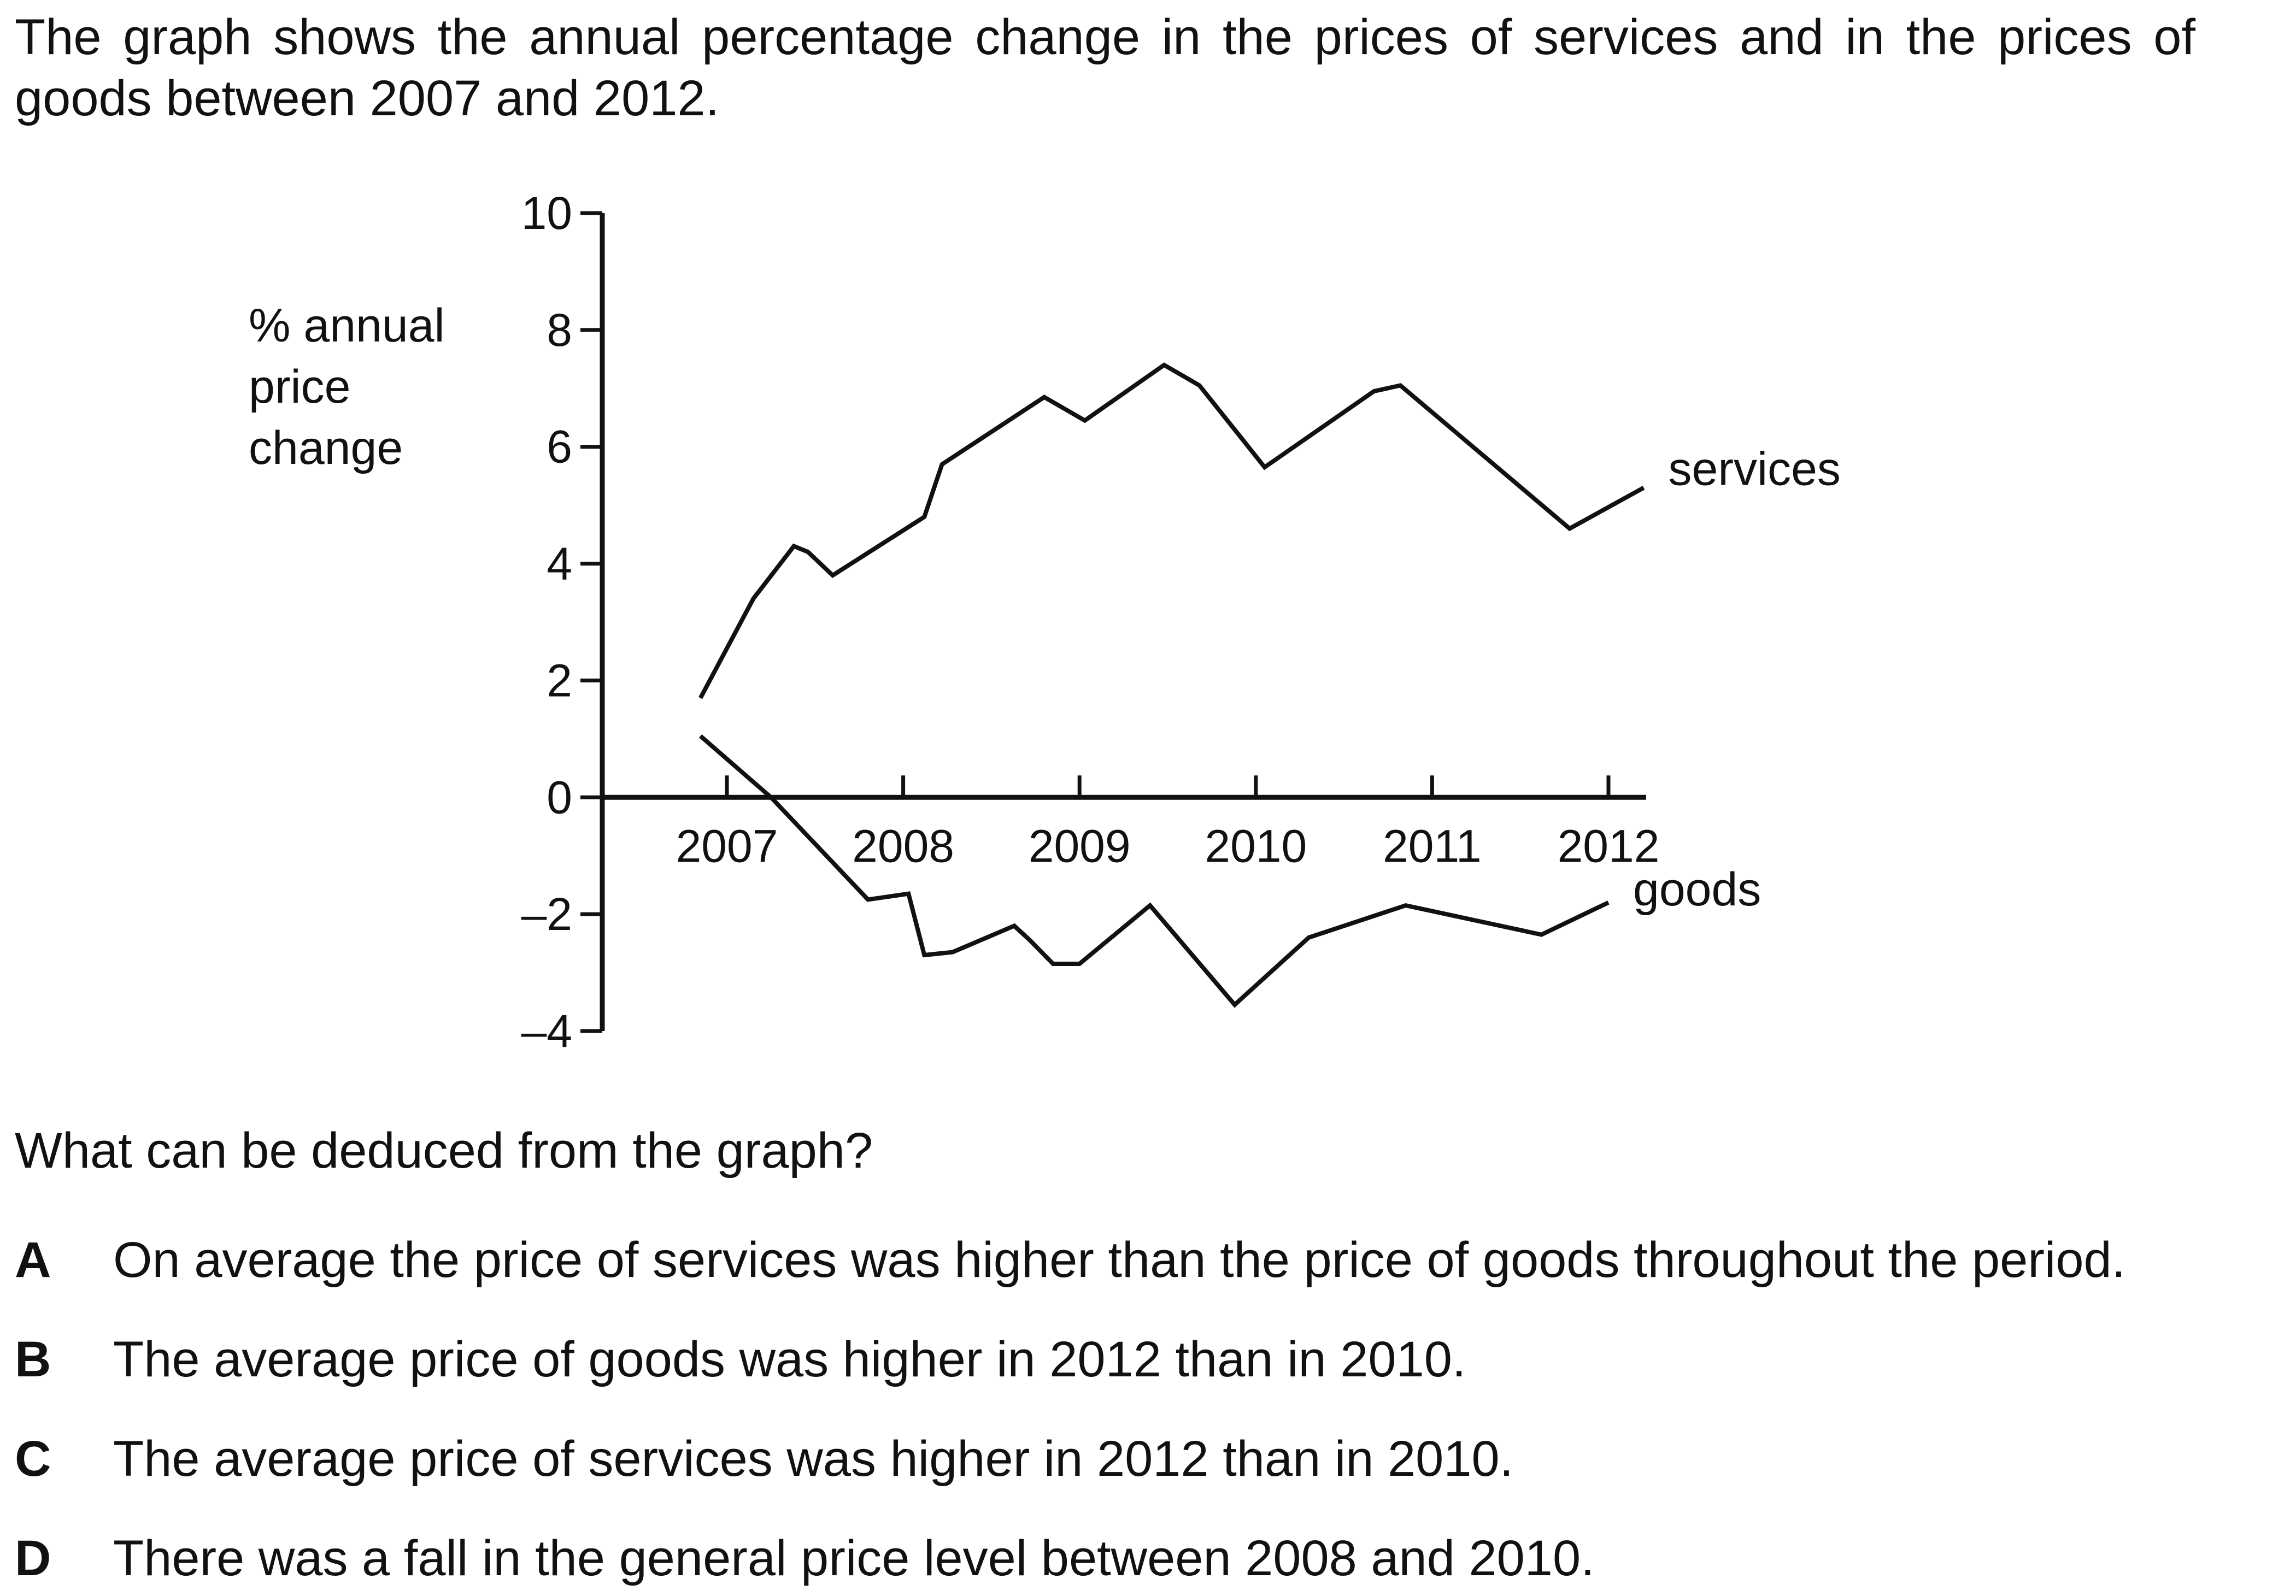 The height and width of the screenshot is (1596, 2296). I want to click on y-tick-label: 8, so click(559, 330).